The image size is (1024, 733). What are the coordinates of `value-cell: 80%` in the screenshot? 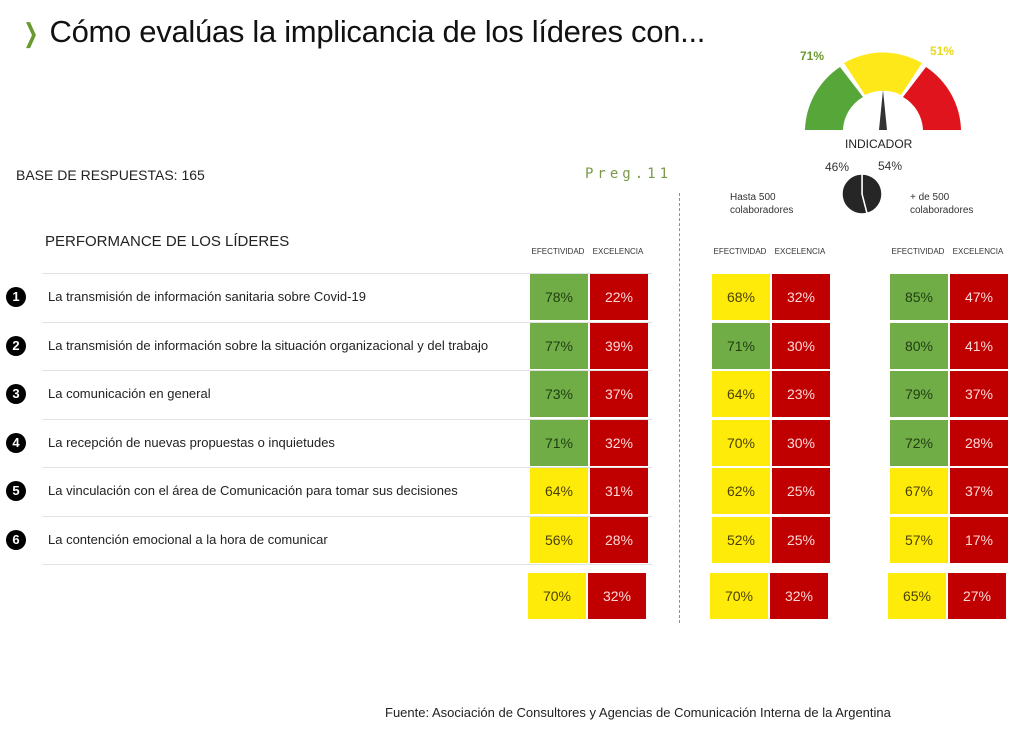 It's located at (919, 345).